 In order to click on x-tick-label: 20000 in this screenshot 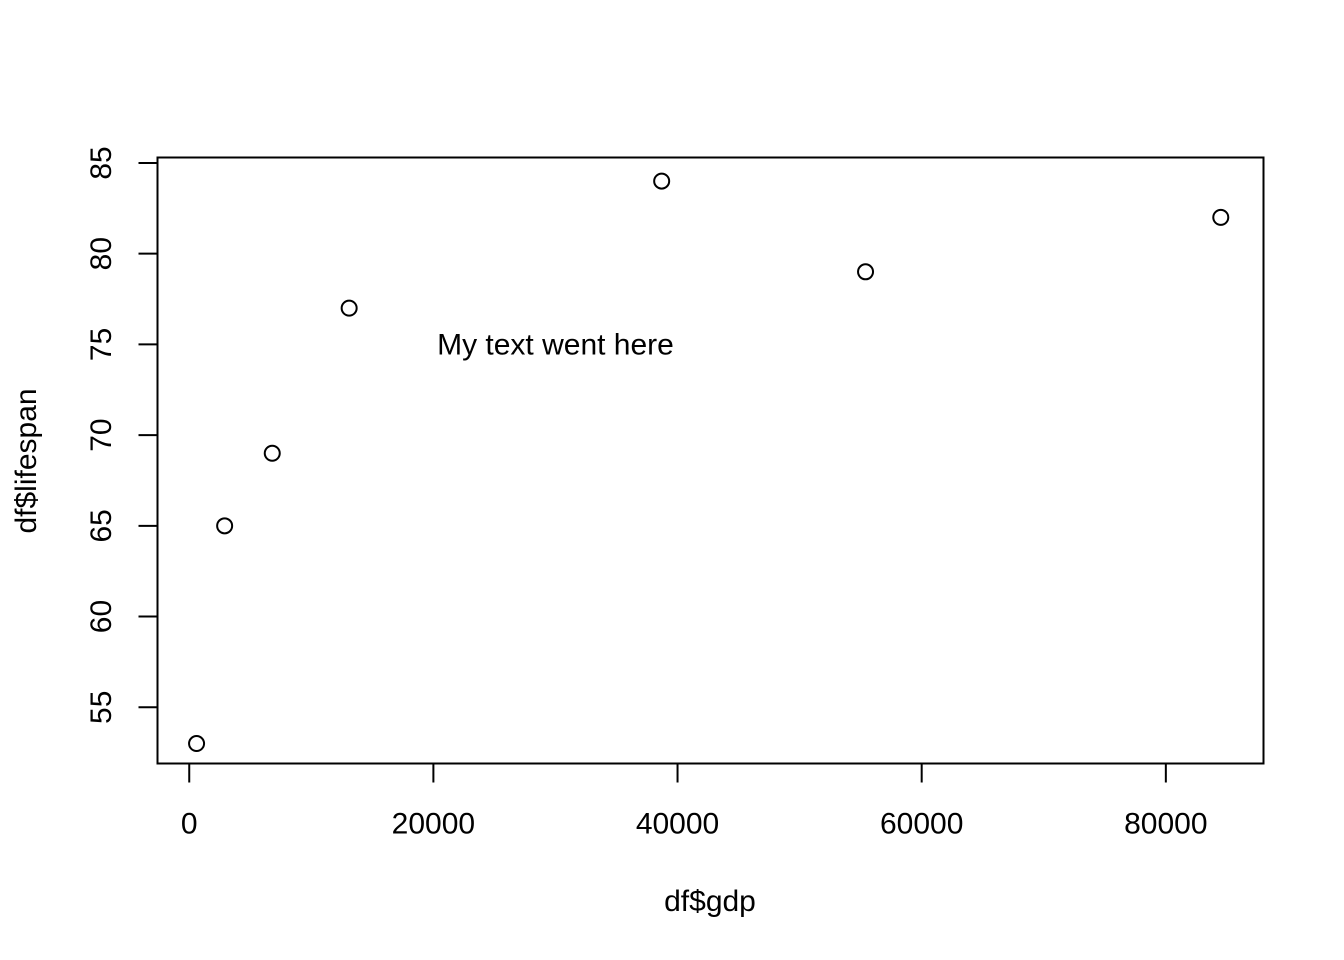, I will do `click(433, 824)`.